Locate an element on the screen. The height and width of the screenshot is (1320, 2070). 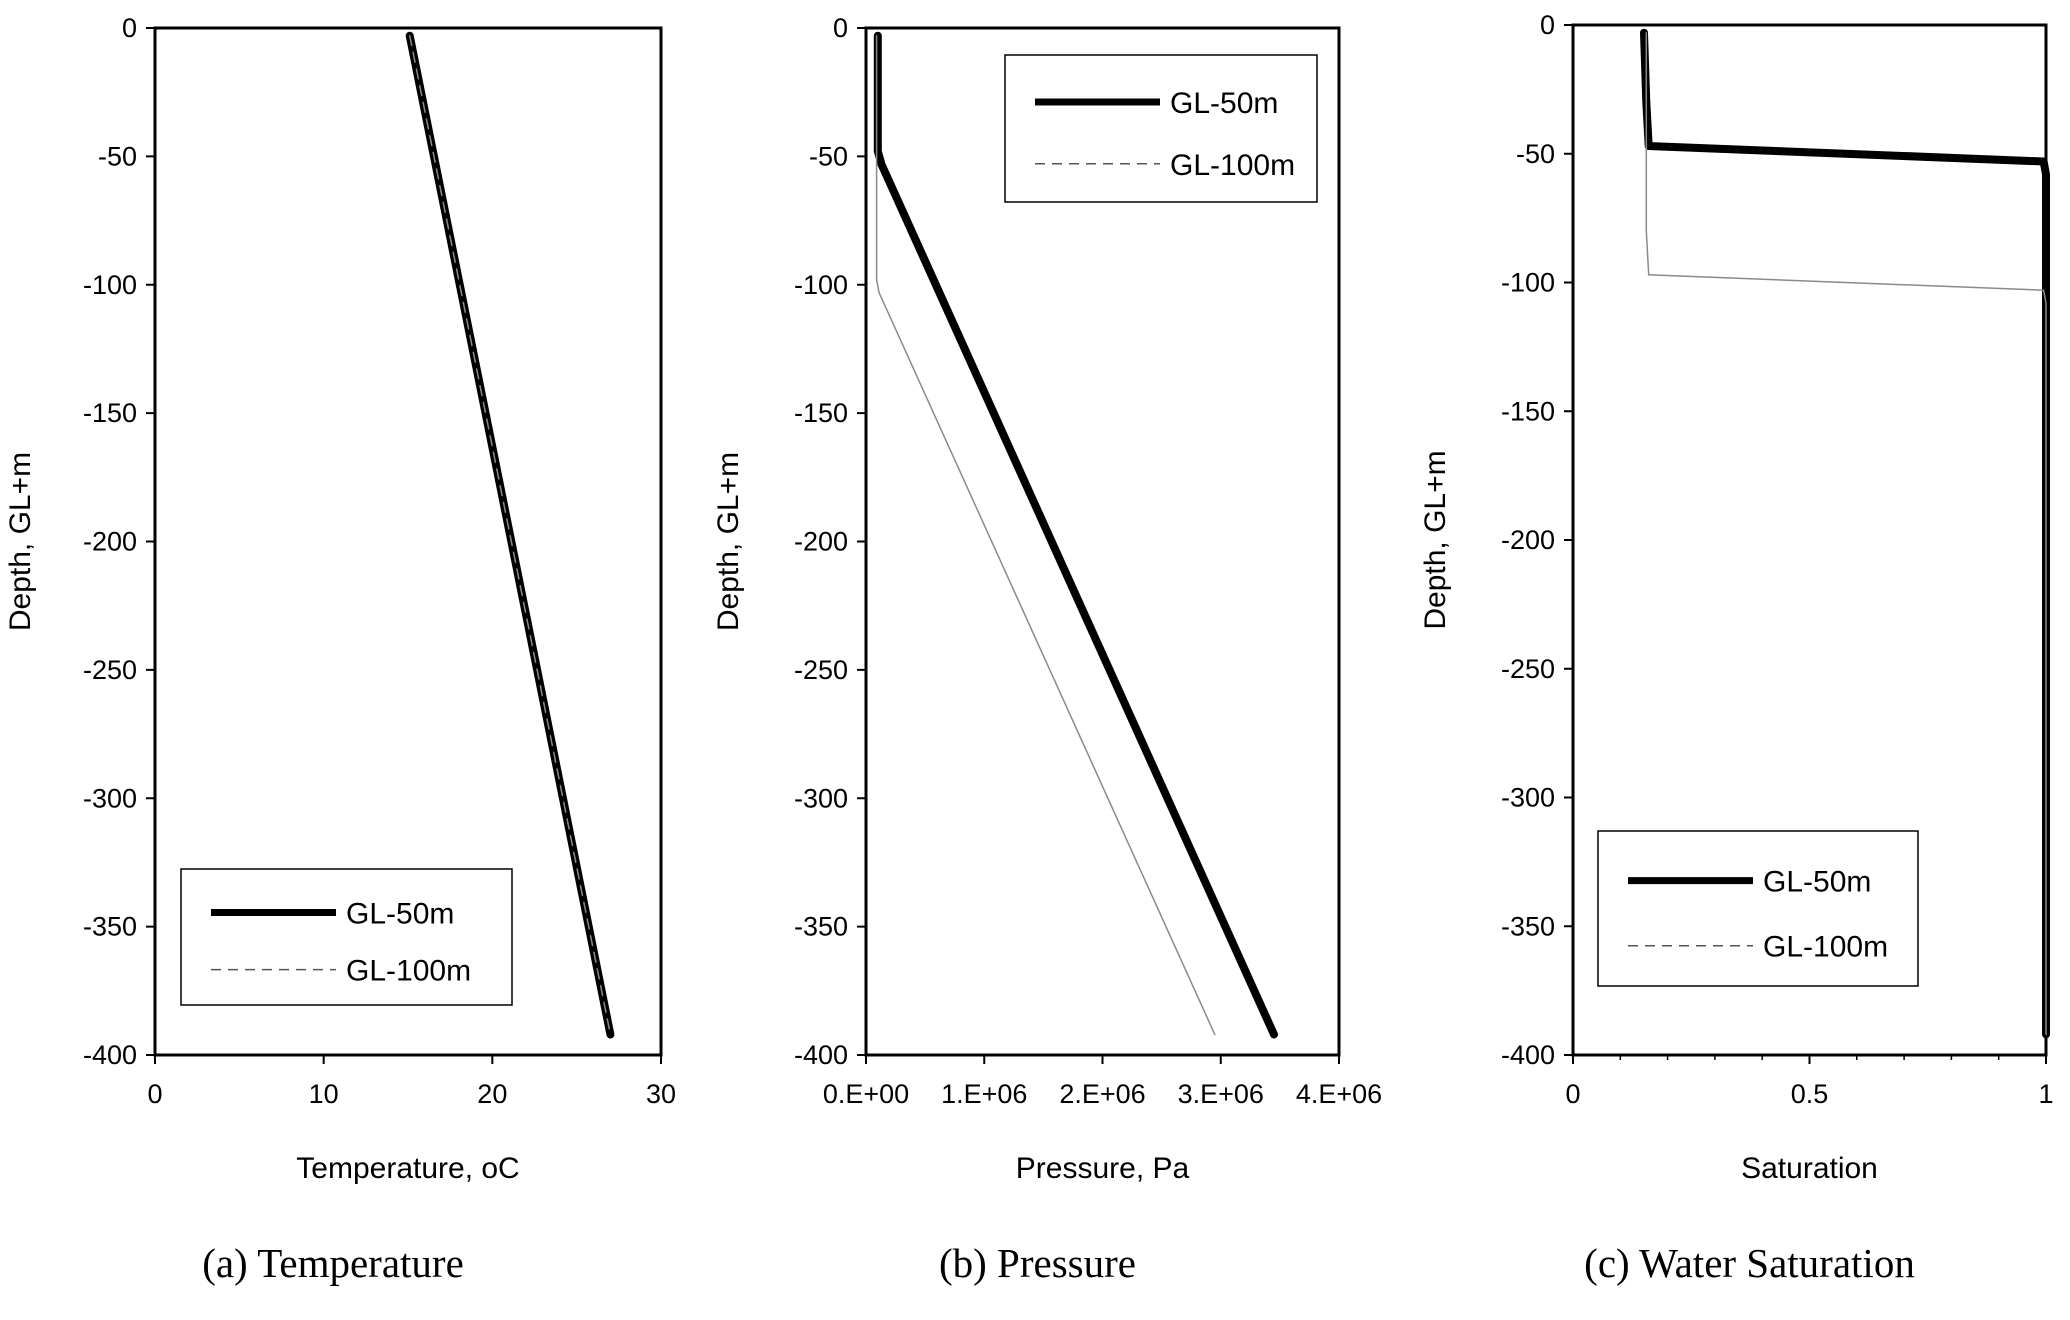
x-tick-label: 10 is located at coordinates (324, 1094).